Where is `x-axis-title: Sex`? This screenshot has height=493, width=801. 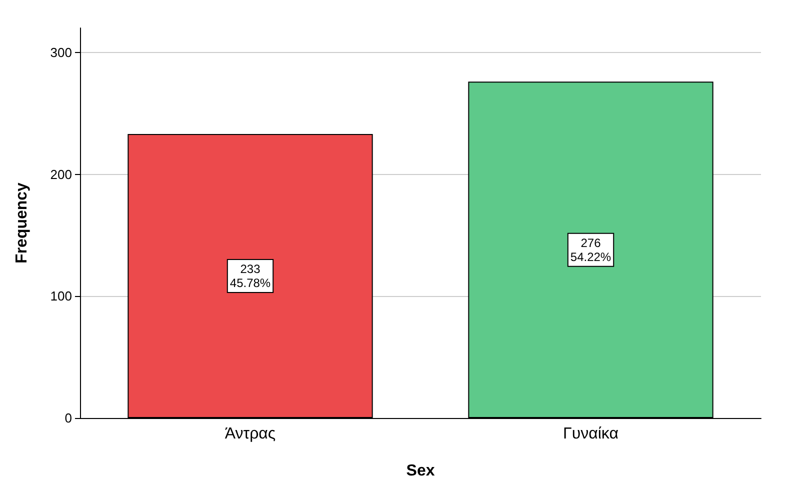 x-axis-title: Sex is located at coordinates (420, 471).